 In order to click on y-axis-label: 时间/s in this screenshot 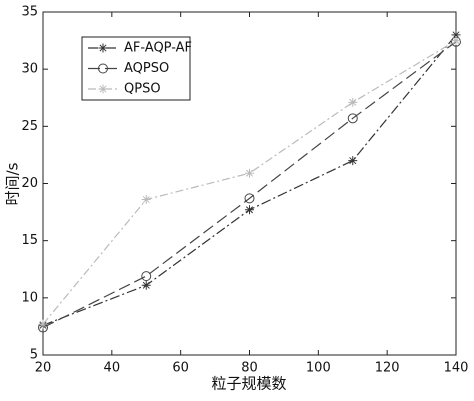, I will do `click(13, 183)`.